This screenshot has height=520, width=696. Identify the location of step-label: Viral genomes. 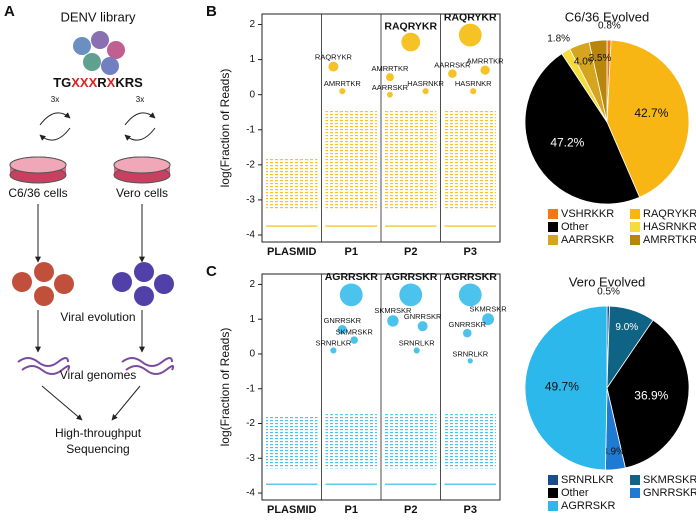
(98, 375).